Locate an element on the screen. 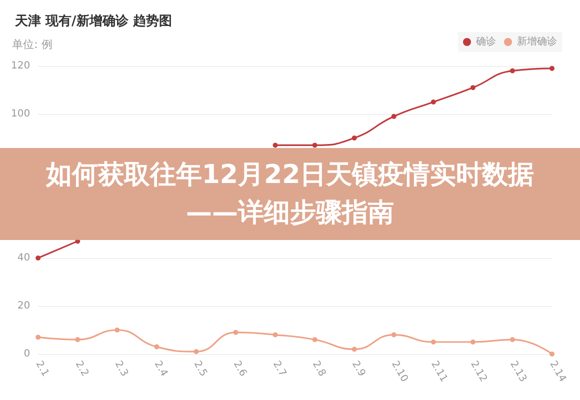 The height and width of the screenshot is (400, 580). chart-title: 天津 现有/新增确诊 趋势图 is located at coordinates (93, 21).